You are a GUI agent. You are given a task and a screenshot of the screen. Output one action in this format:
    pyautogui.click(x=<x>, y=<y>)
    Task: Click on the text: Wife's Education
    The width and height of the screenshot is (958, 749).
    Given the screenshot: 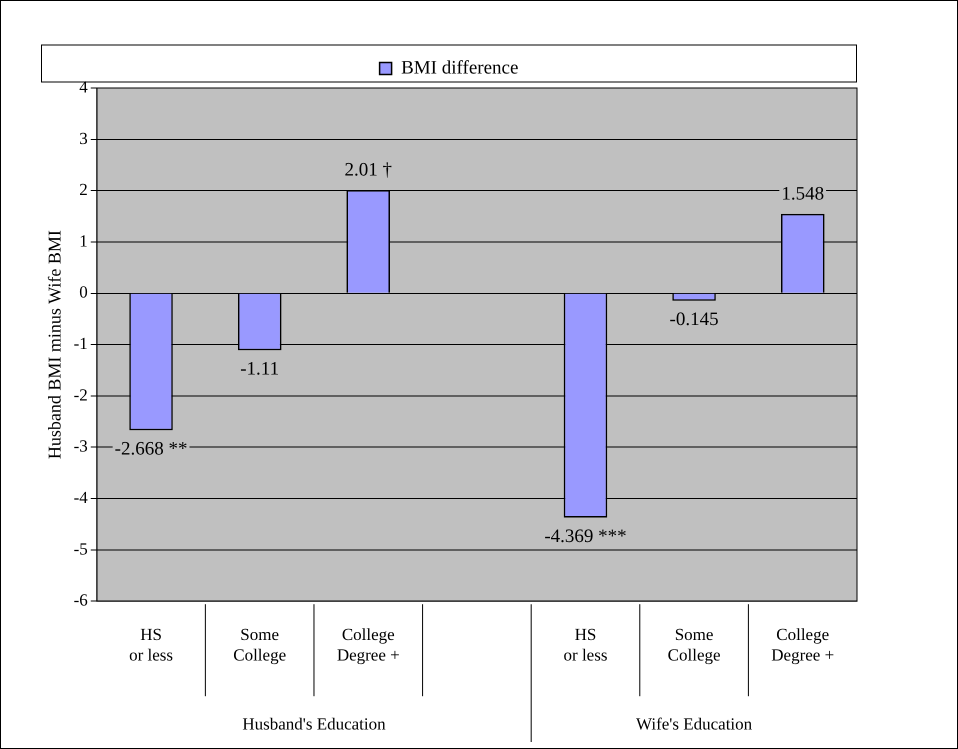 What is the action you would take?
    pyautogui.click(x=694, y=724)
    